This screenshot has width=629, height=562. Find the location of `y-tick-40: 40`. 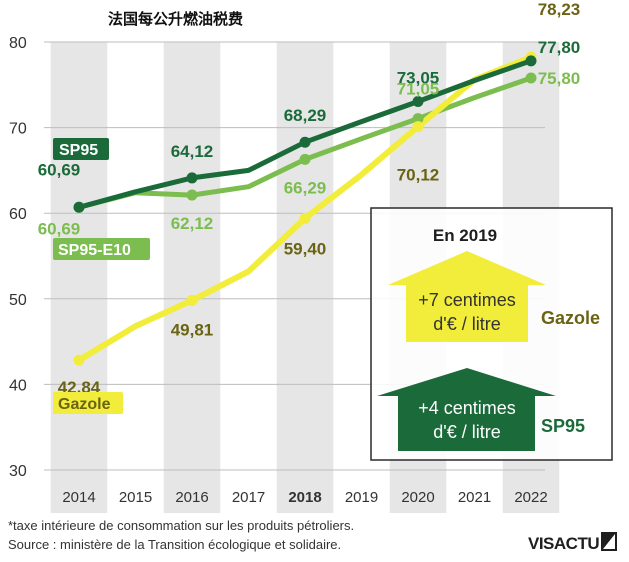

y-tick-40: 40 is located at coordinates (18, 385).